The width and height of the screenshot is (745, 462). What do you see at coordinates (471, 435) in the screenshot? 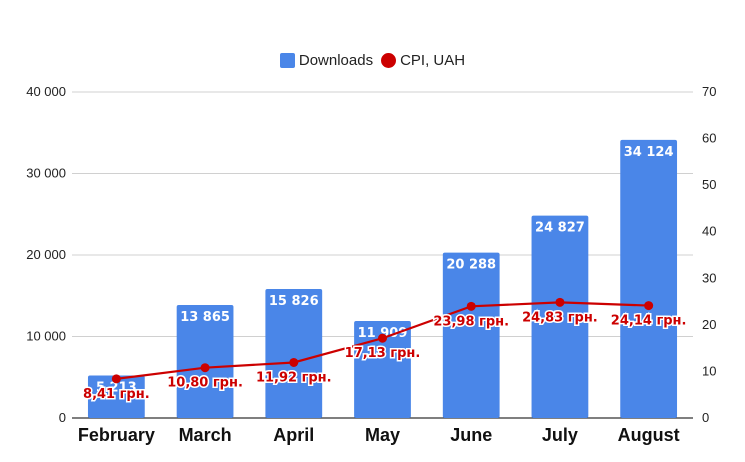
I see `x-category-label: June` at bounding box center [471, 435].